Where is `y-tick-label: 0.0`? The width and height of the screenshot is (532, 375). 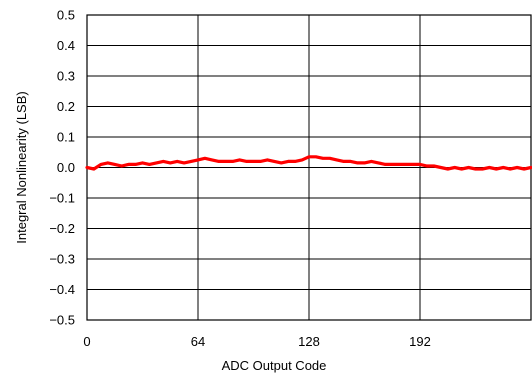
y-tick-label: 0.0 is located at coordinates (66, 167).